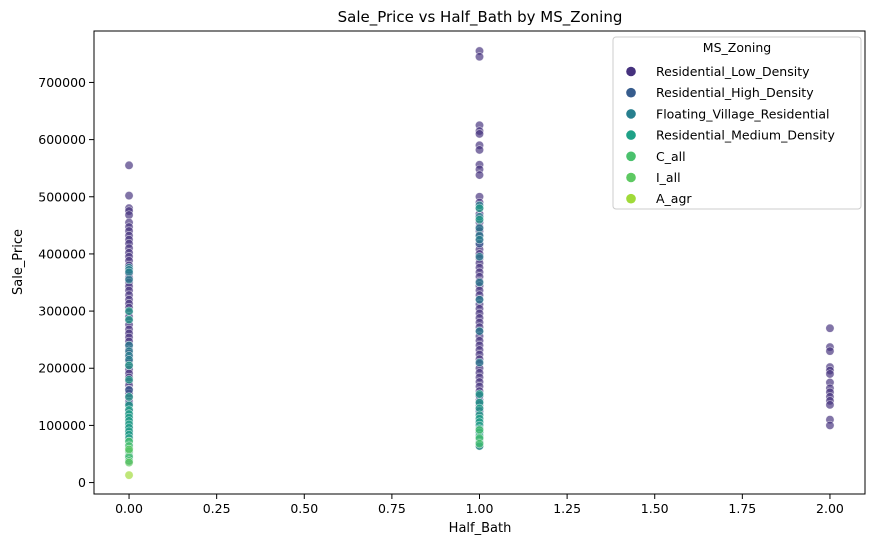  Describe the element at coordinates (62, 139) in the screenshot. I see `y-tick-label: 600000` at that location.